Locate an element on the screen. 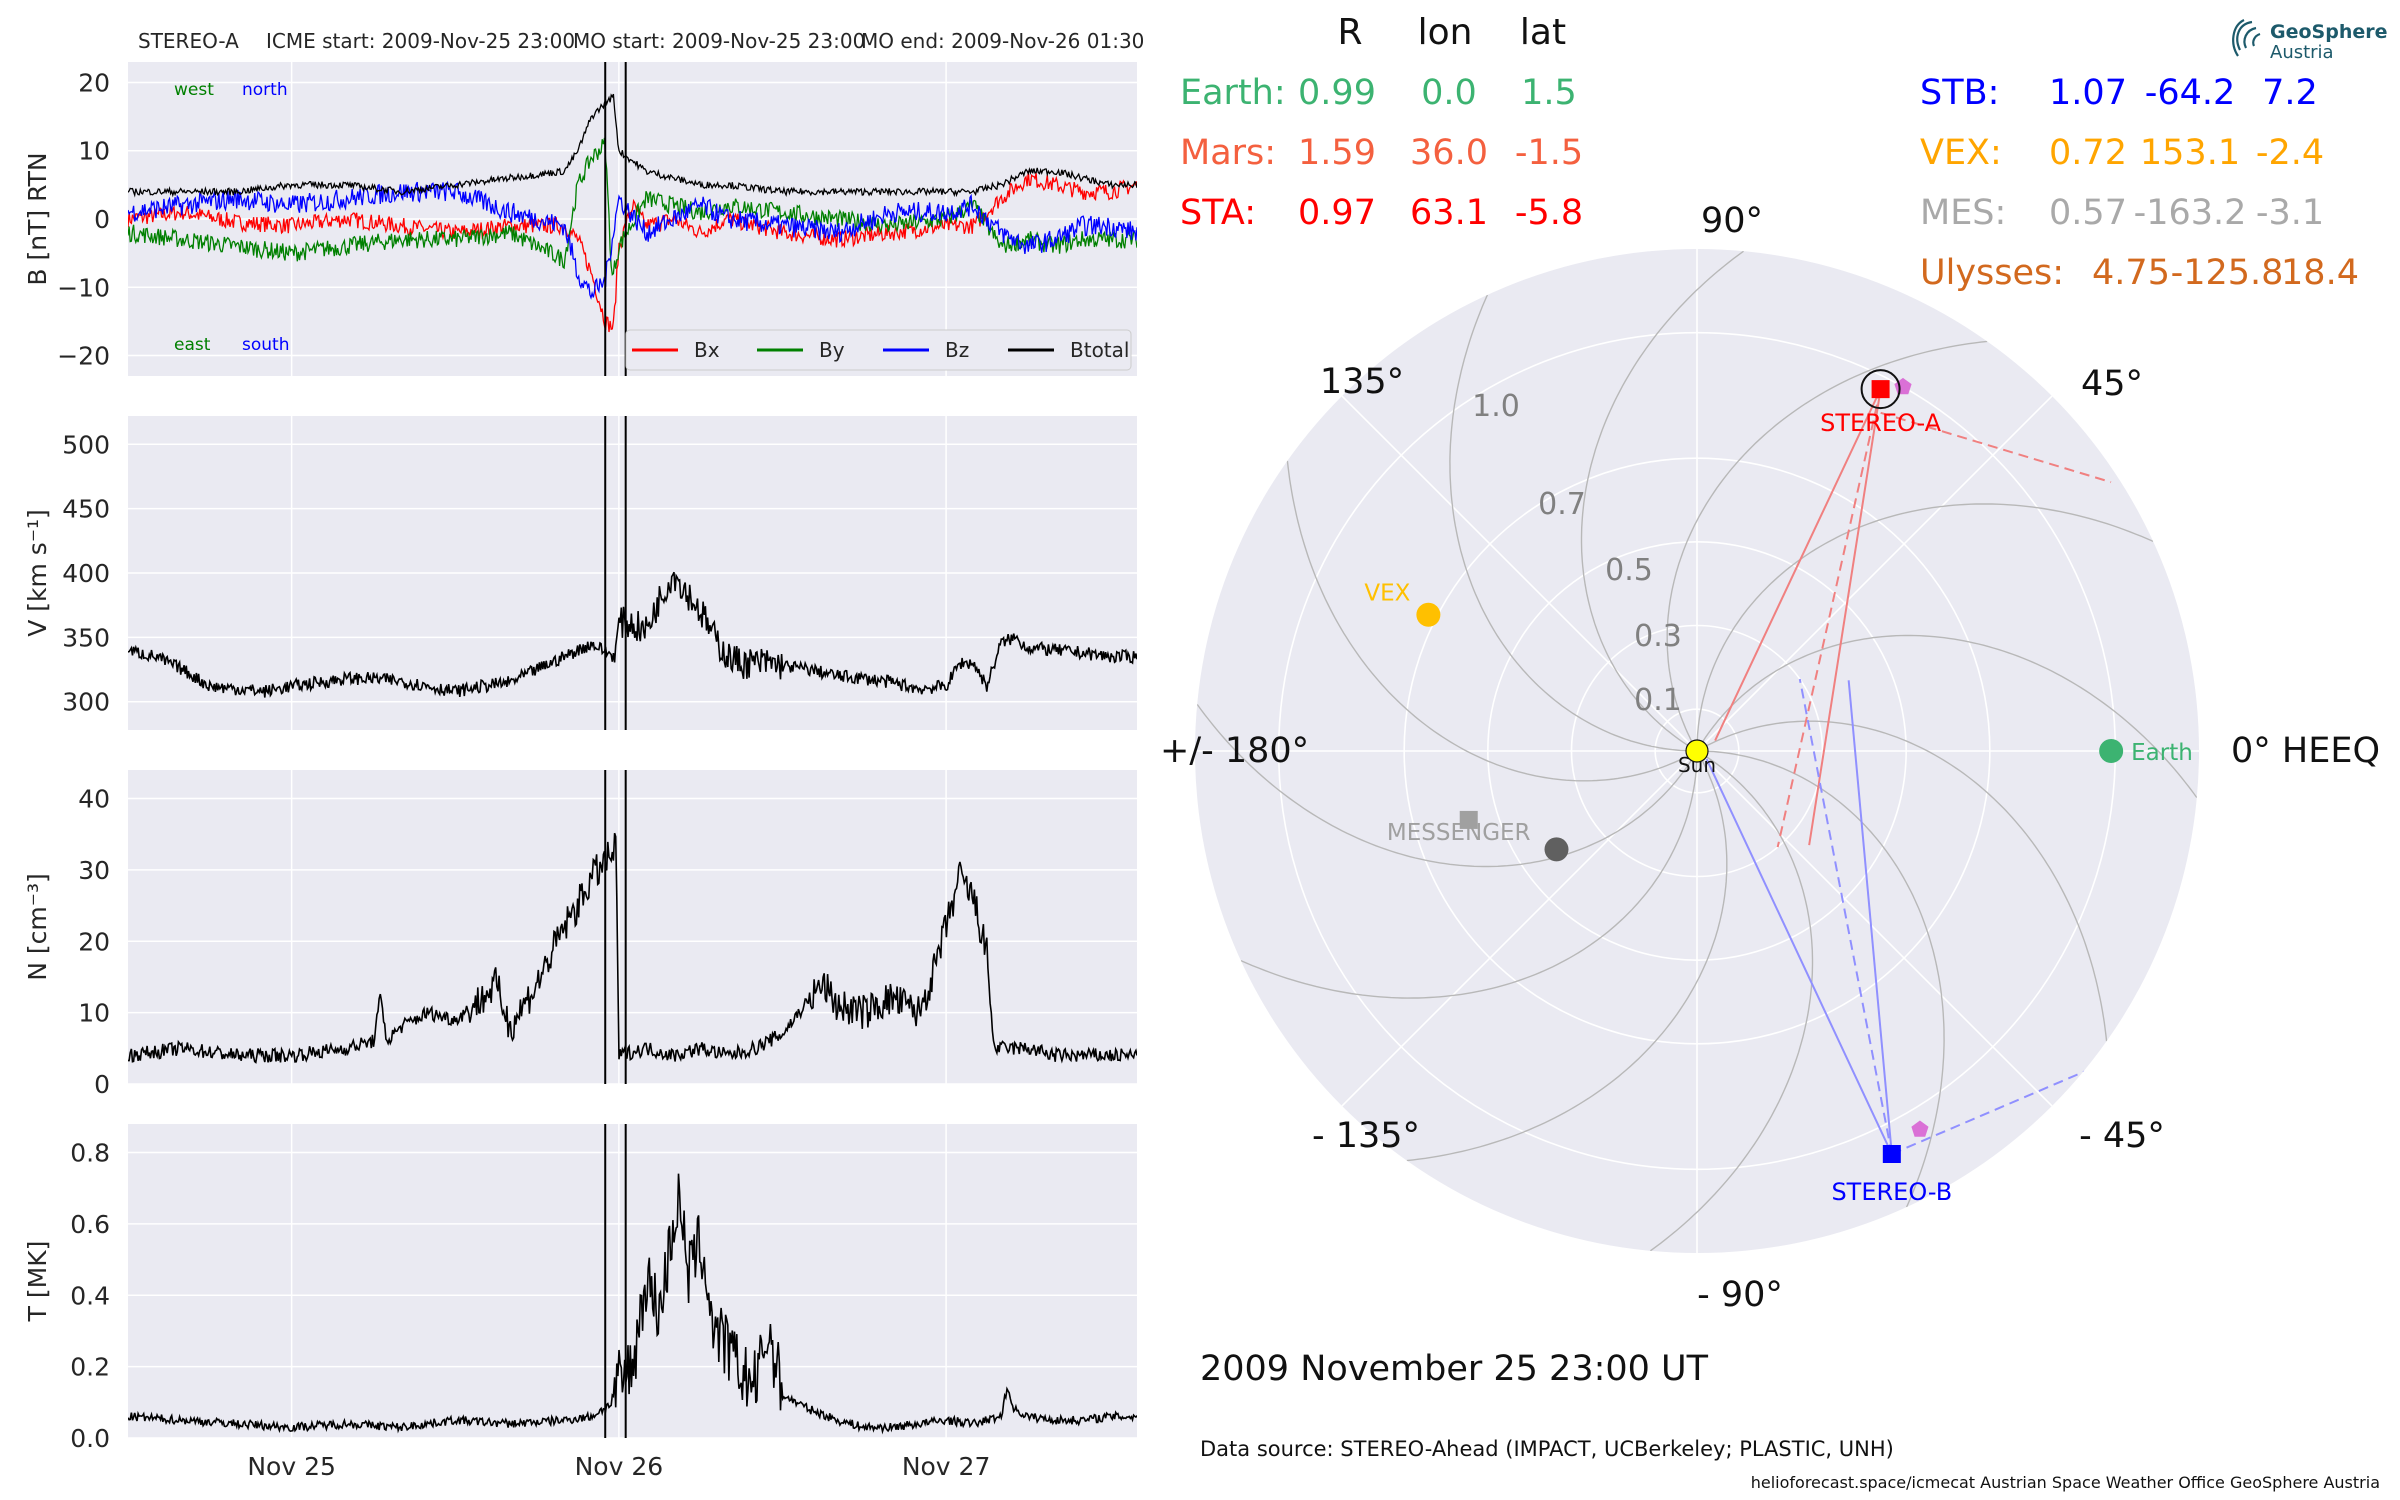 This screenshot has height=1500, width=2400. polar-rtick-label: 0.7 is located at coordinates (1562, 504).